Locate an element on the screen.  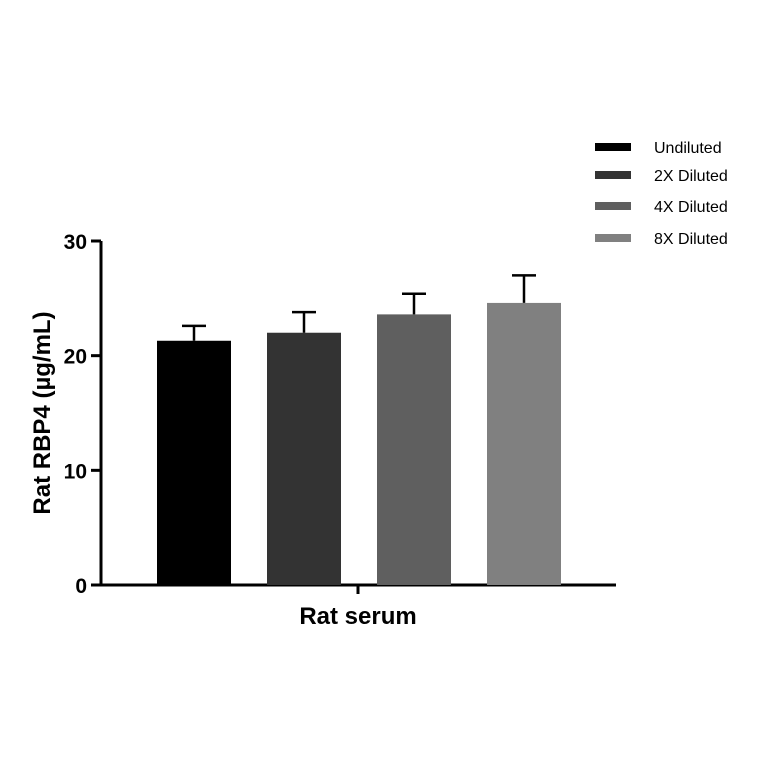
y-tick-label: 20 is located at coordinates (75, 357).